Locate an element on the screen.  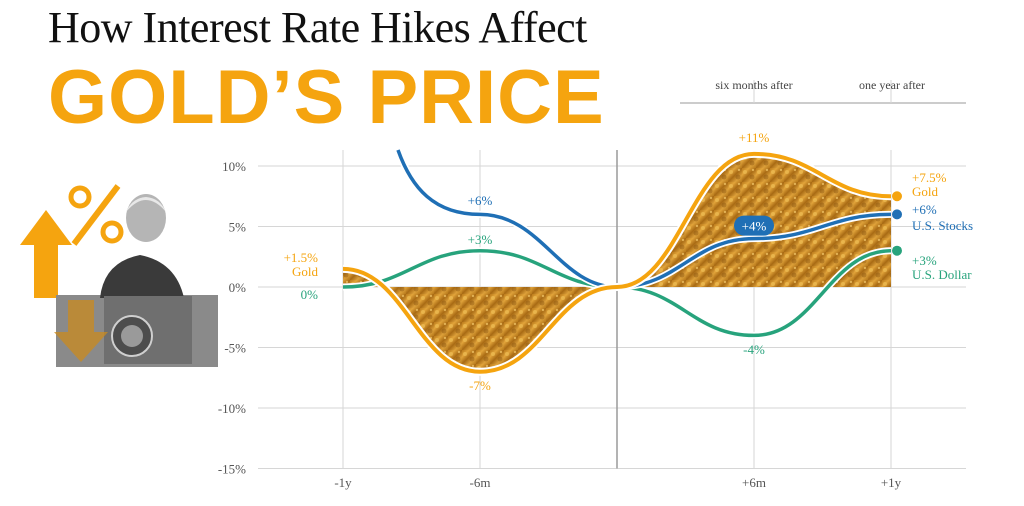
stocks-6m-before-label: +6% is located at coordinates (480, 200).